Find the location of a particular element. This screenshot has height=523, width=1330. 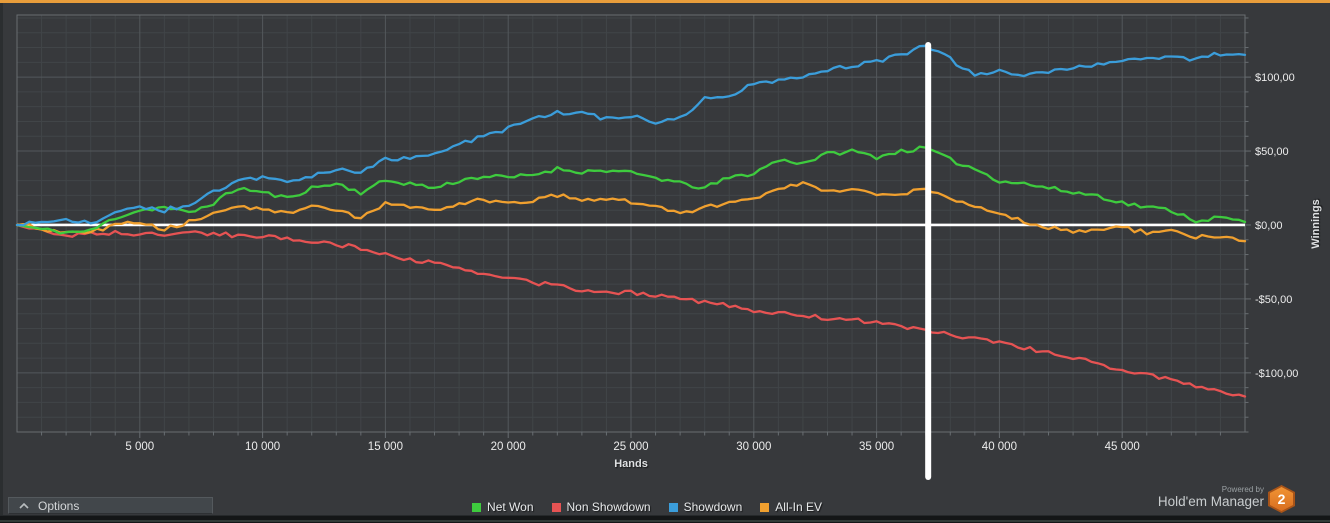

x-tick-label: 5 000 is located at coordinates (139, 447).